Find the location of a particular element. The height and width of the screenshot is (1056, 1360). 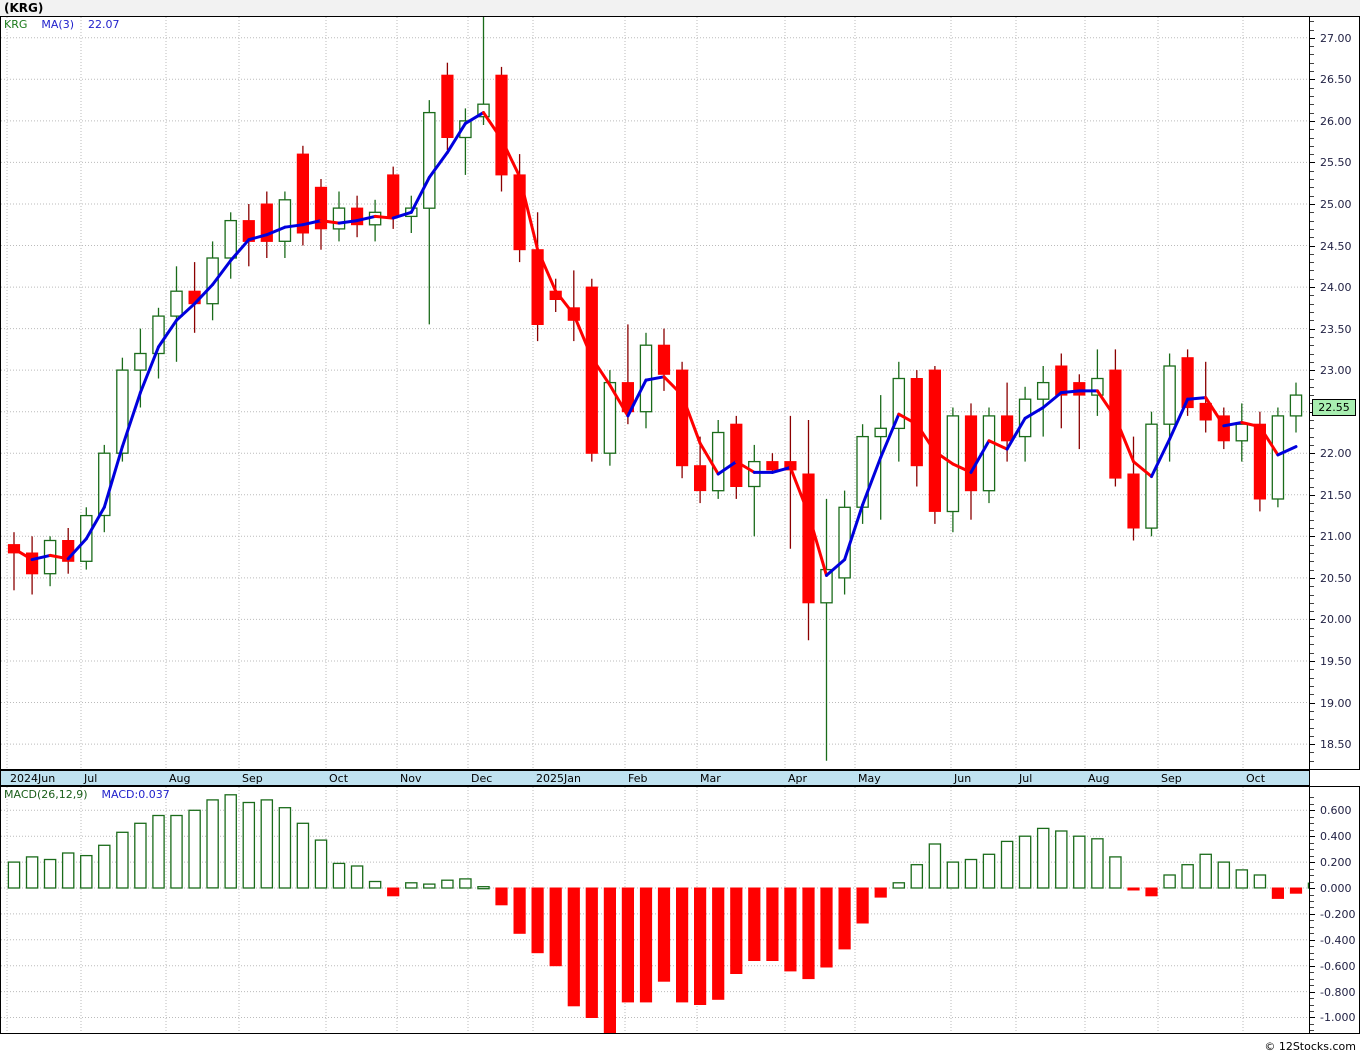

axis-tick-label: 21.50 is located at coordinates (1336, 495).